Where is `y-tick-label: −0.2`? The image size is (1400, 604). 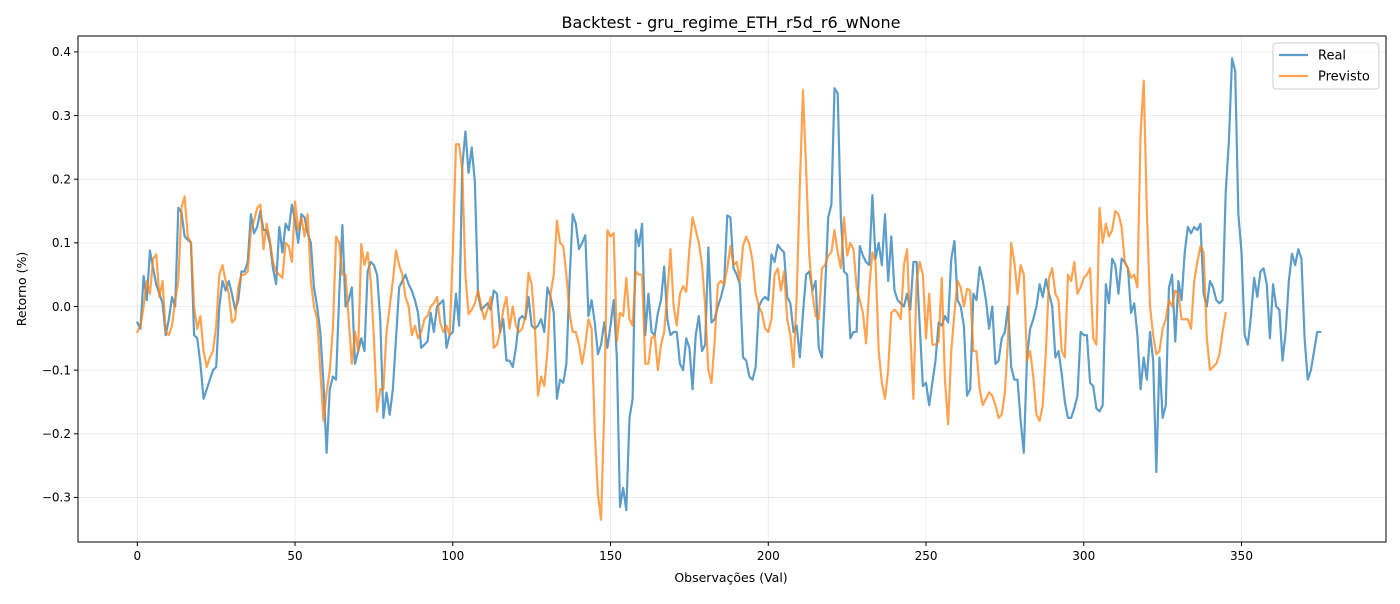
y-tick-label: −0.2 is located at coordinates (56, 434).